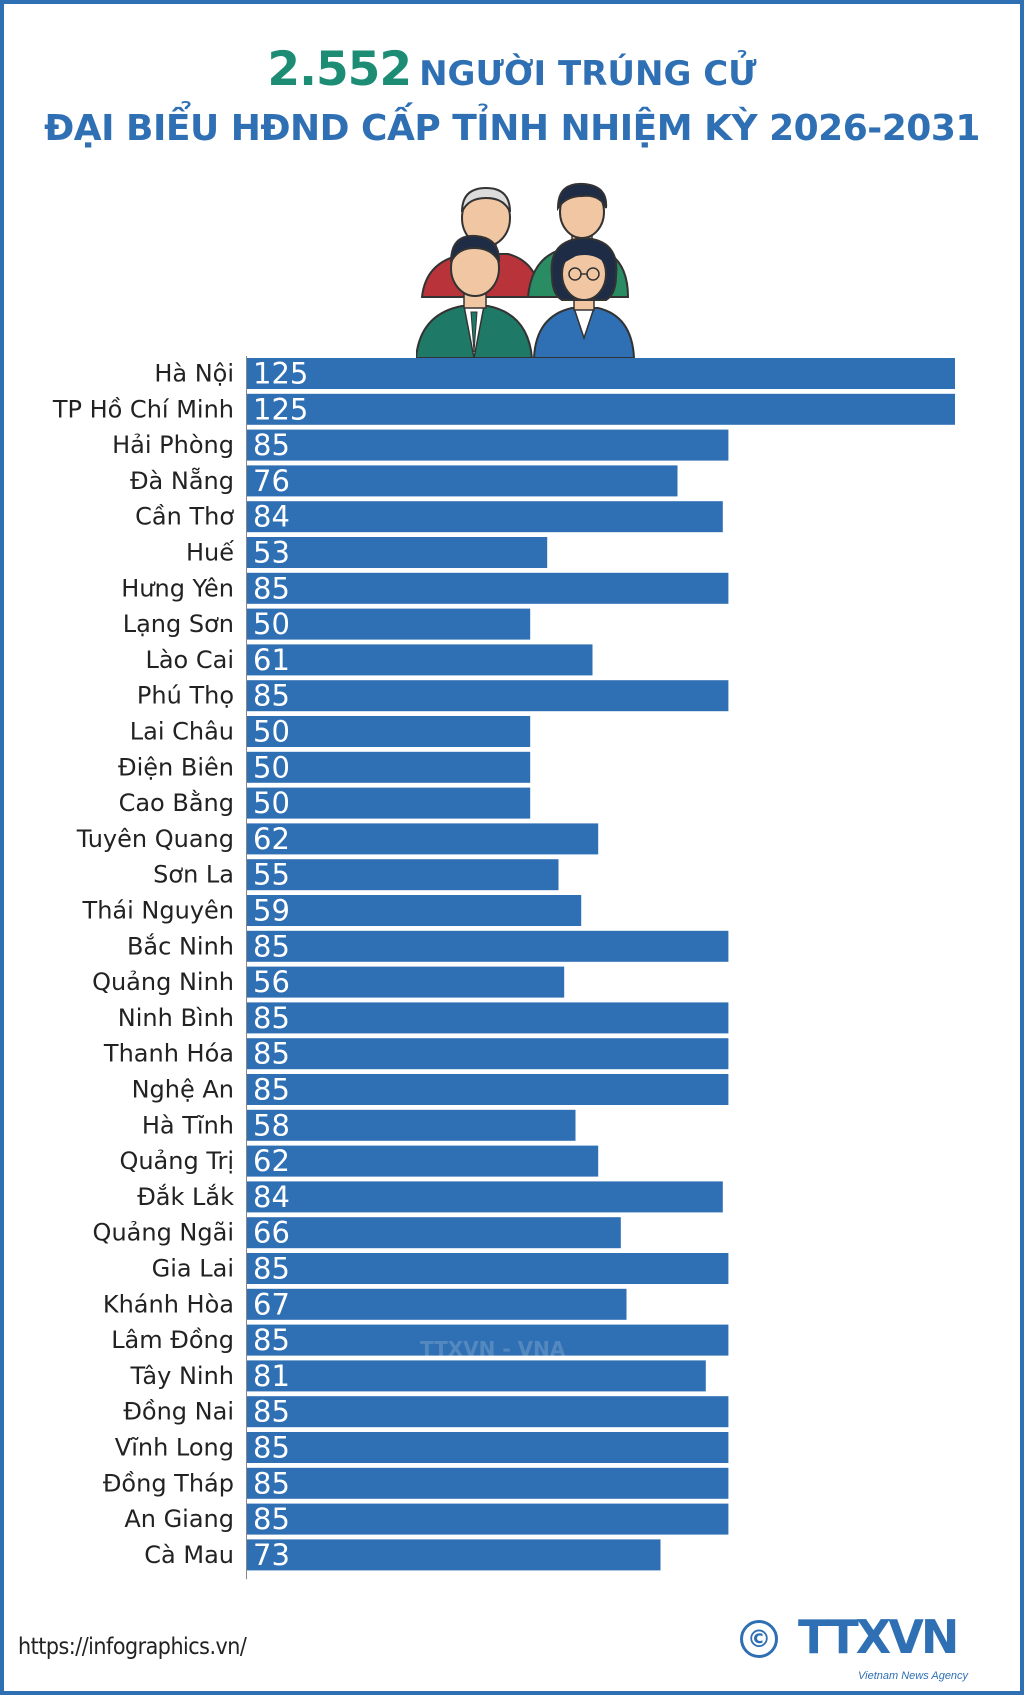 Image resolution: width=1024 pixels, height=1695 pixels. What do you see at coordinates (878, 1637) in the screenshot?
I see `ttxvn-logo: TTXVN` at bounding box center [878, 1637].